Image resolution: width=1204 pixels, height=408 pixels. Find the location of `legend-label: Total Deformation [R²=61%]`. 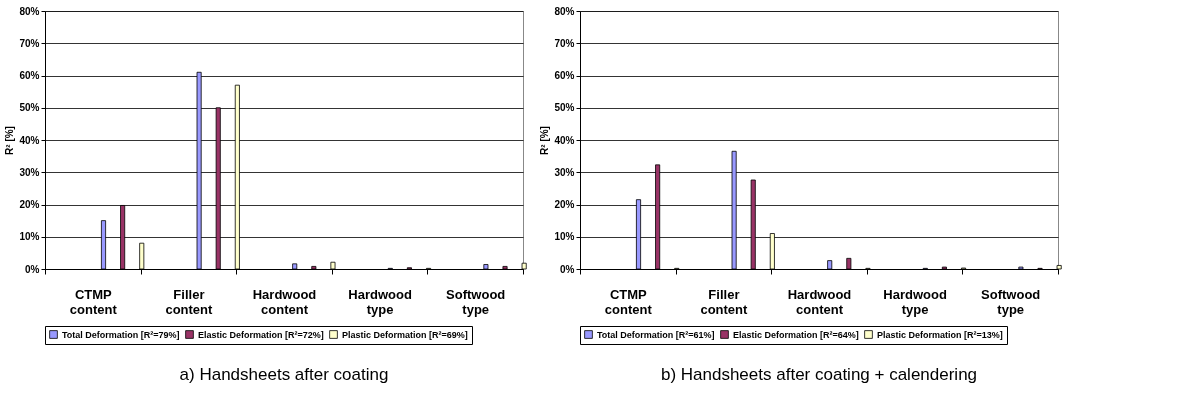

legend-label: Total Deformation [R²=61%] is located at coordinates (656, 334).